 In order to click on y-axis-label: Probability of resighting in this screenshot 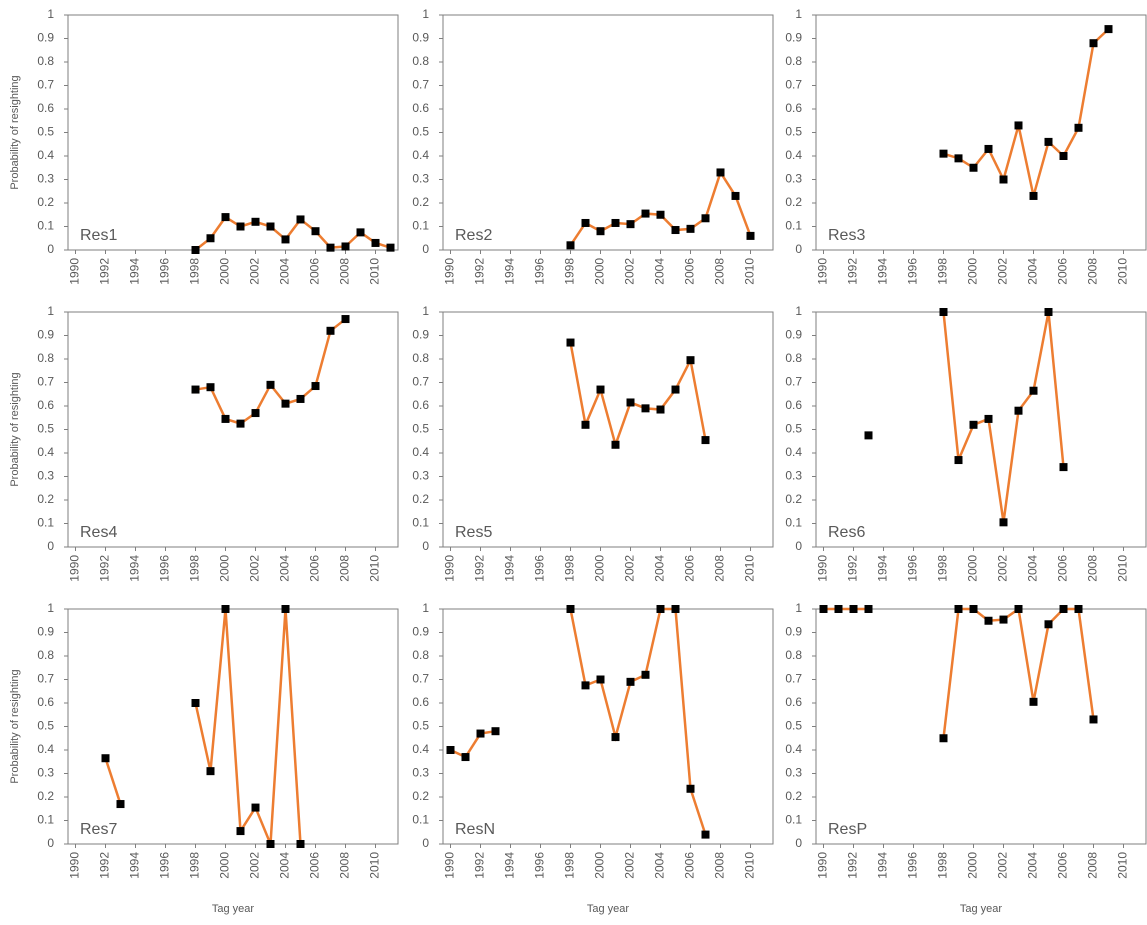, I will do `click(15, 726)`.